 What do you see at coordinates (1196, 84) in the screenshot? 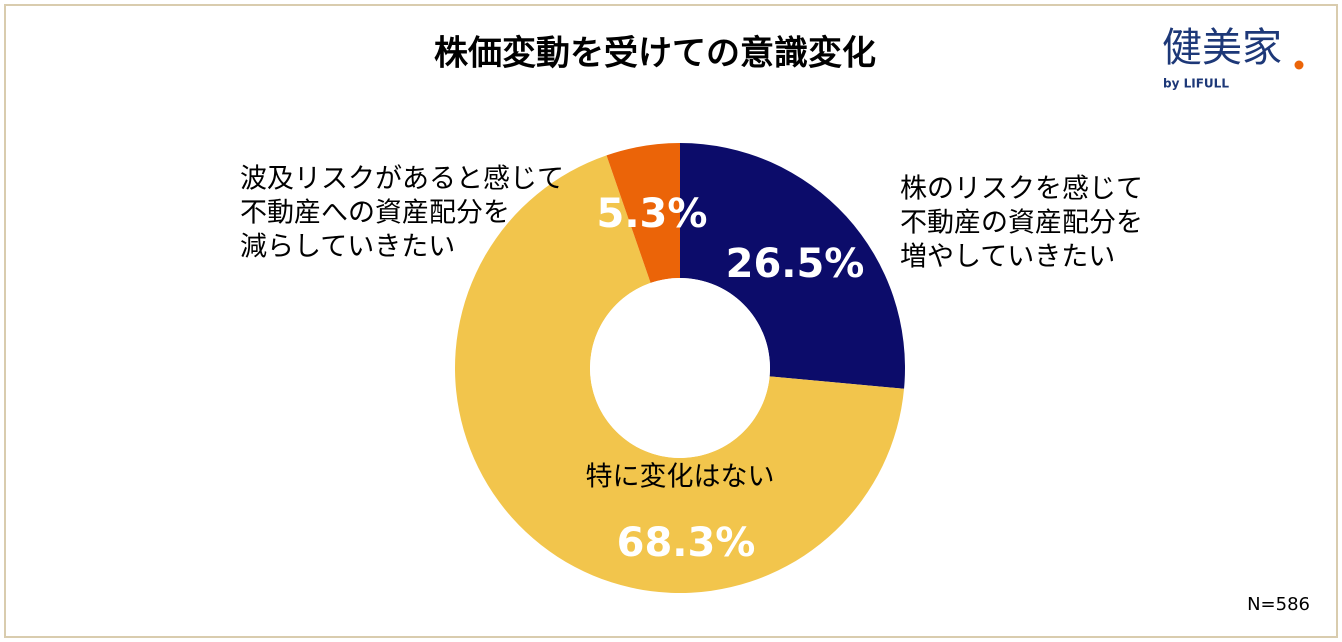
I see `logo-sub: by LIFULL` at bounding box center [1196, 84].